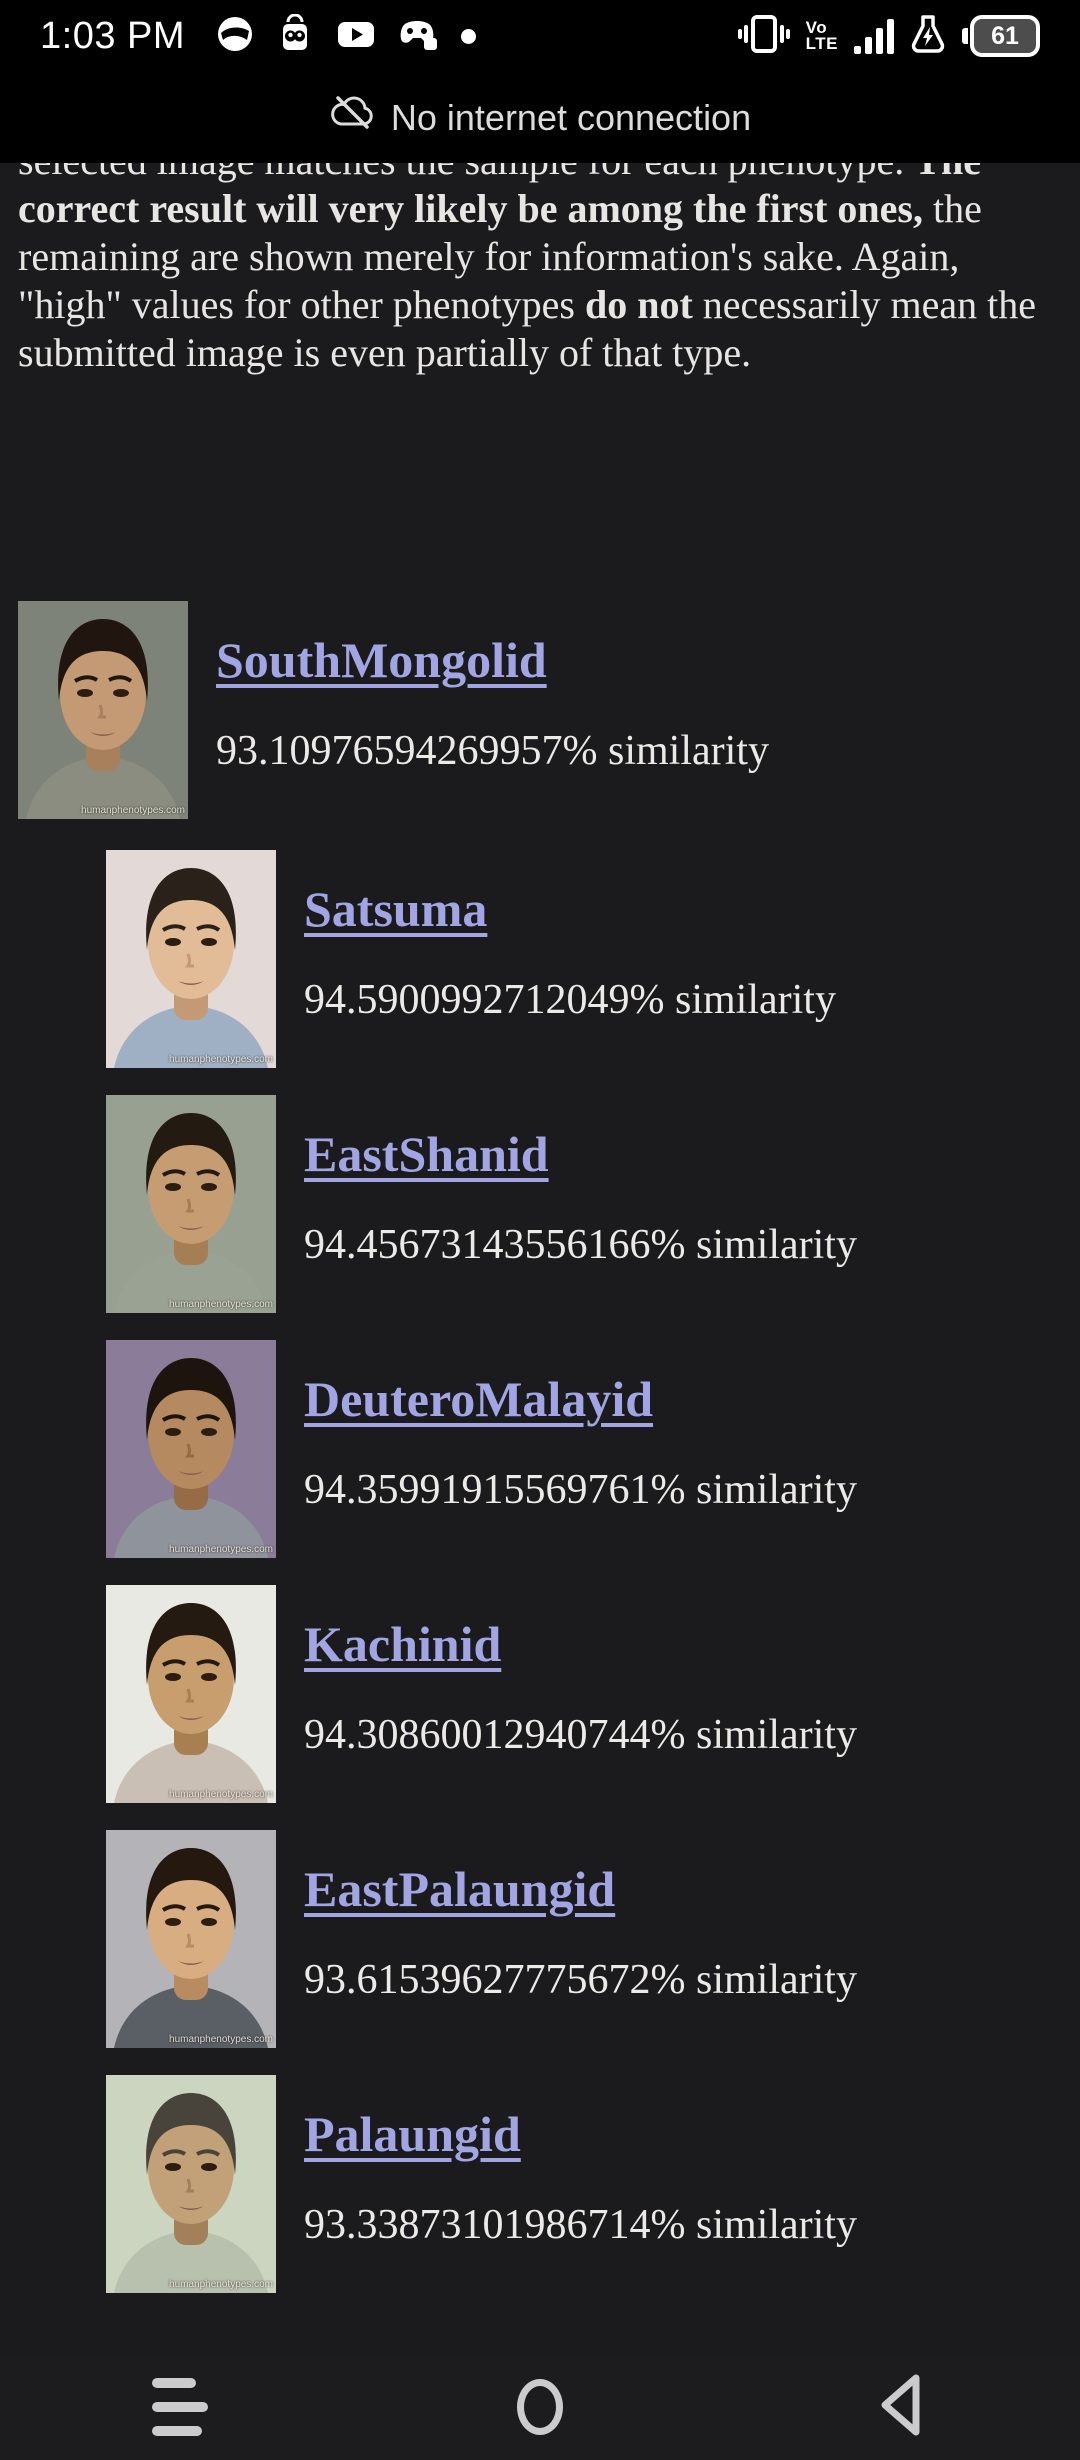  I want to click on youtube-icon, so click(356, 36).